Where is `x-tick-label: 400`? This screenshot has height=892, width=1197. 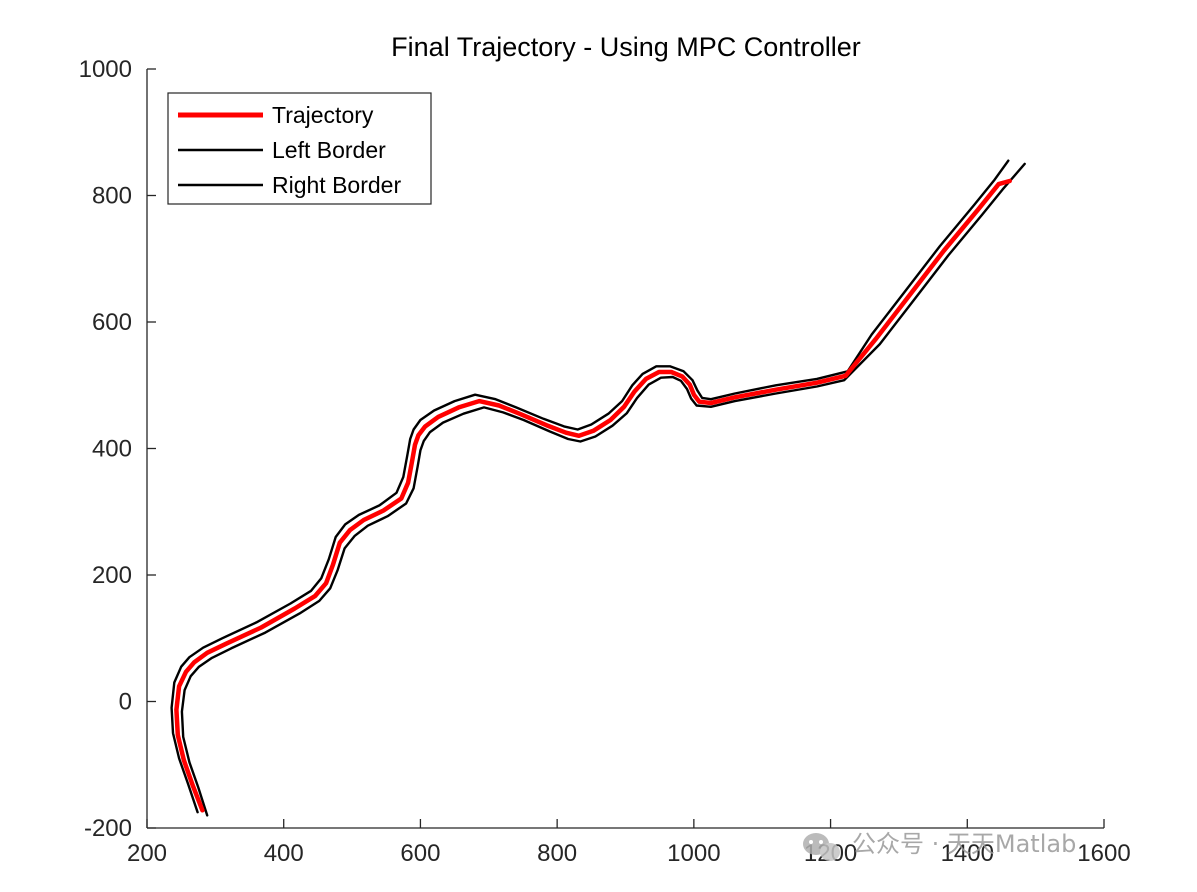 x-tick-label: 400 is located at coordinates (284, 853).